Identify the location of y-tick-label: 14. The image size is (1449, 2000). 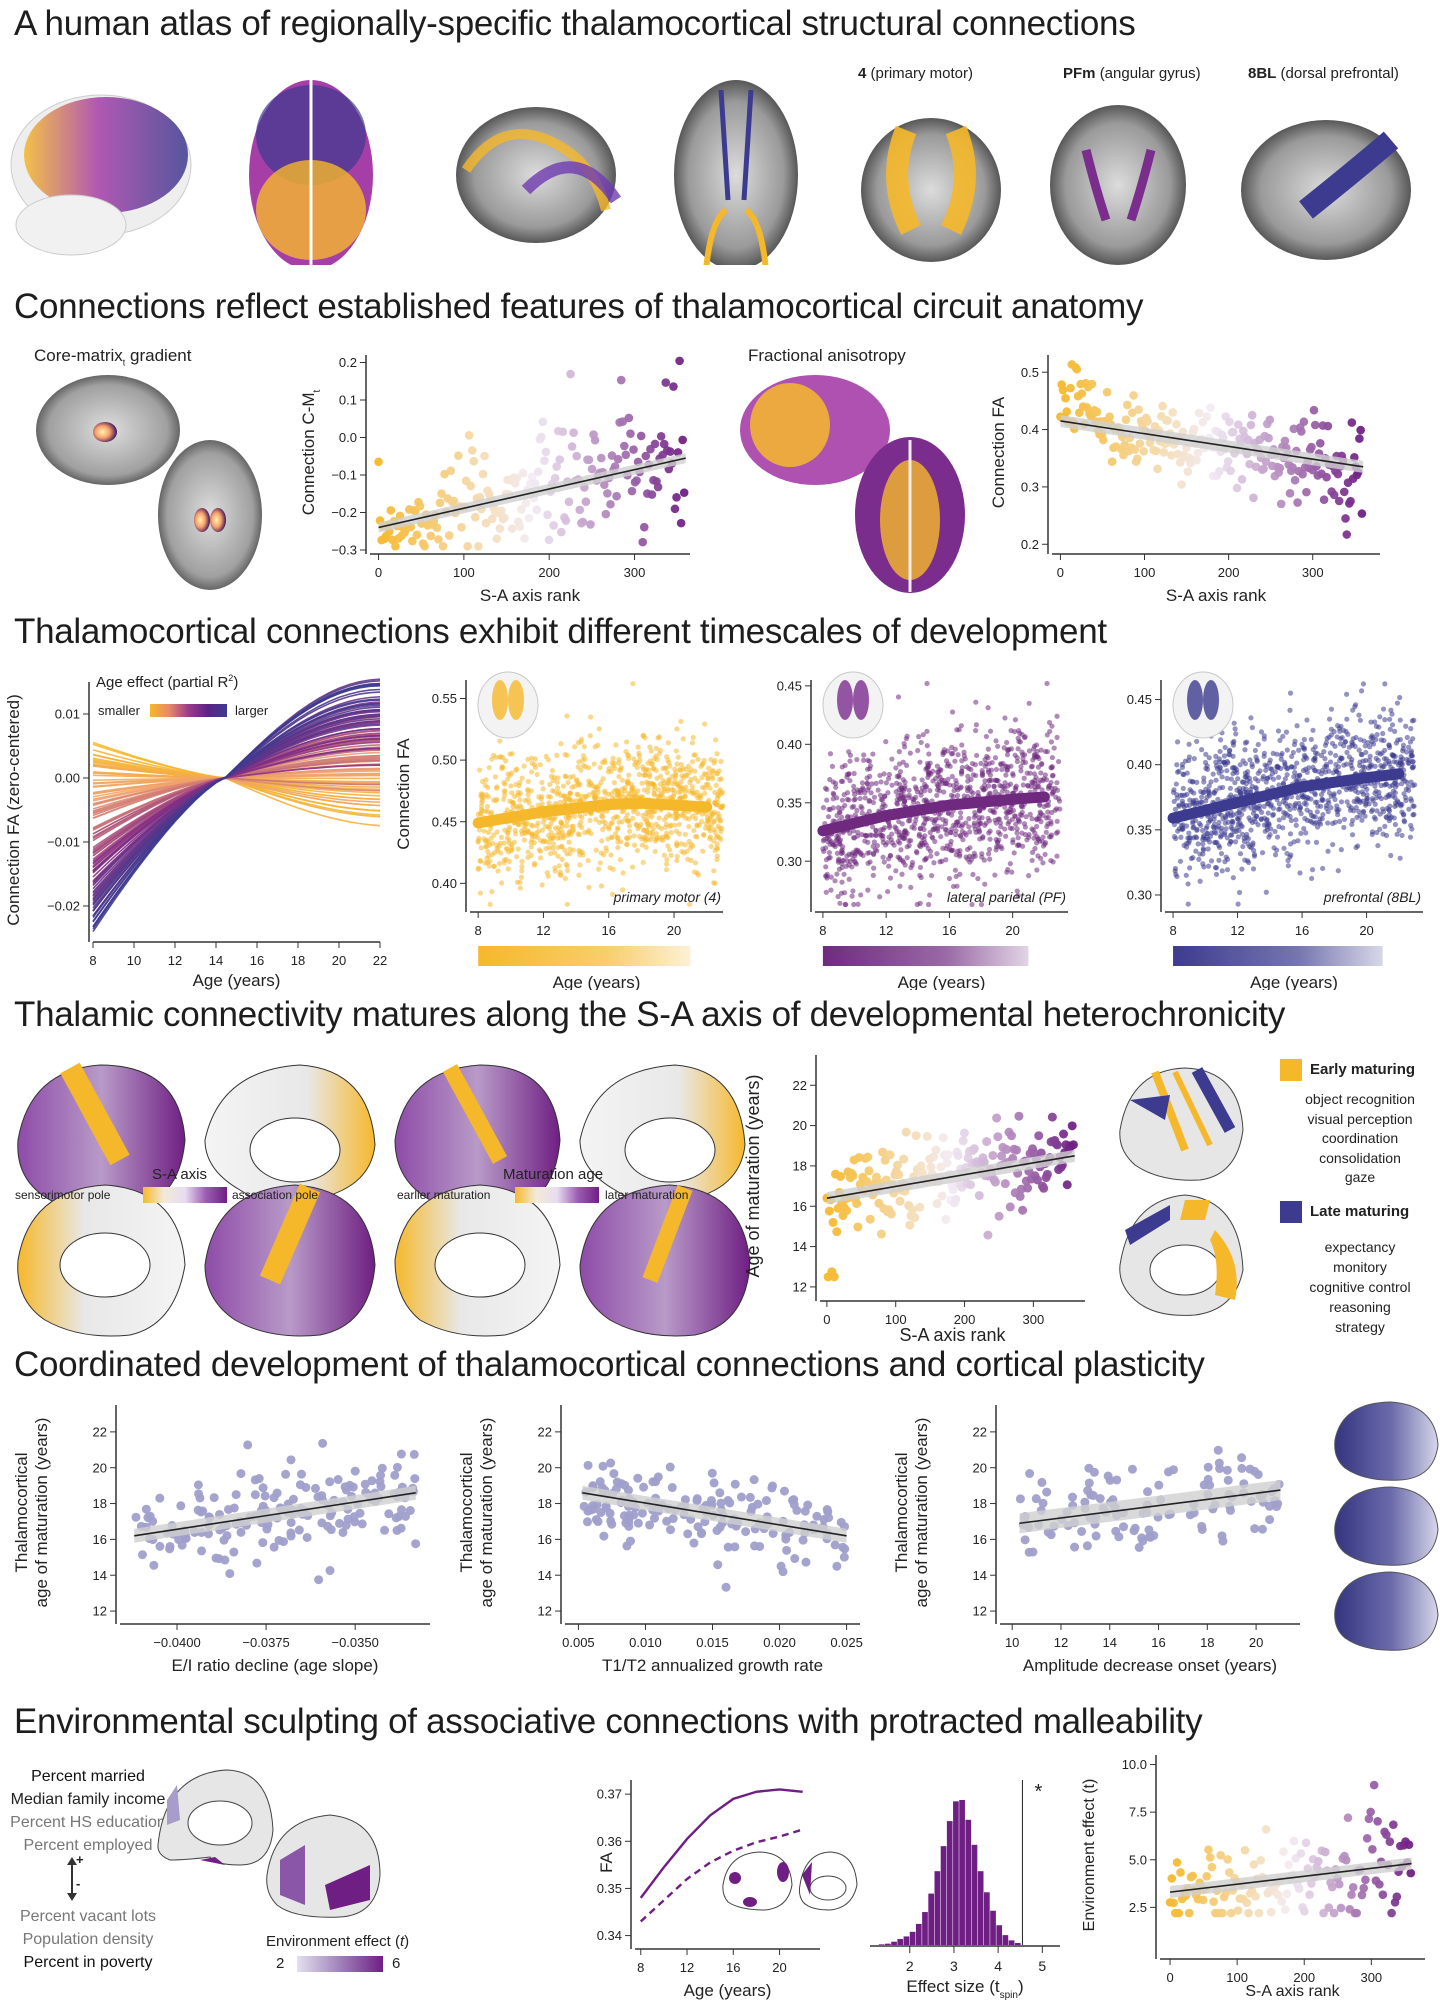
(100, 1575).